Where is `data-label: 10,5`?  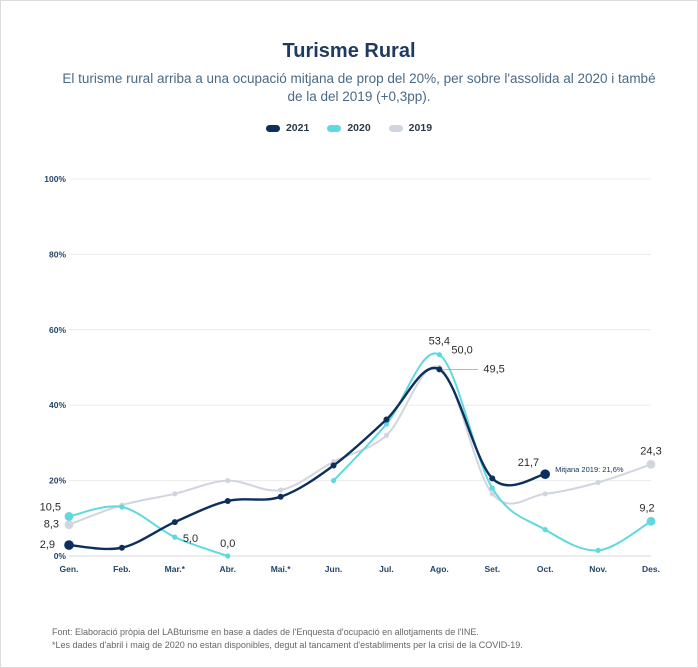 data-label: 10,5 is located at coordinates (50, 507).